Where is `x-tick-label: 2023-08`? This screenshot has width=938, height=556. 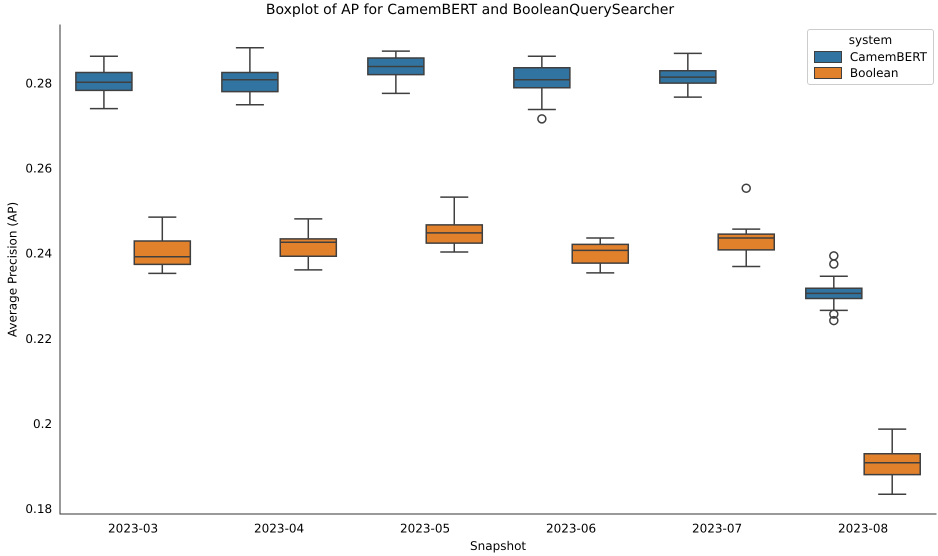 x-tick-label: 2023-08 is located at coordinates (863, 529).